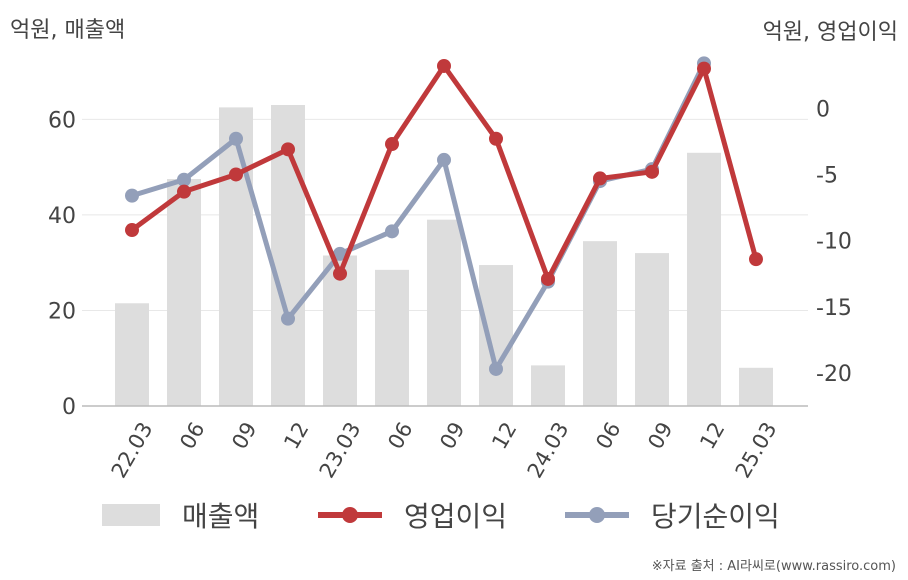 The image size is (908, 580). What do you see at coordinates (350, 515) in the screenshot?
I see `legend-swatch-operating-profit` at bounding box center [350, 515].